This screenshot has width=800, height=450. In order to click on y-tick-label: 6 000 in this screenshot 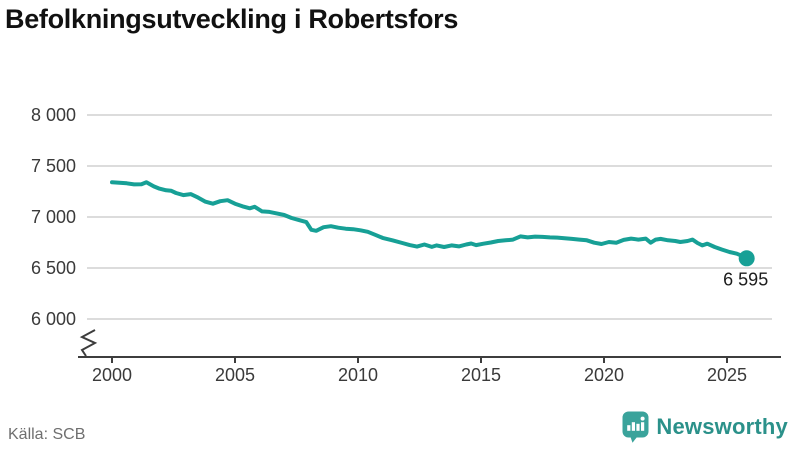, I will do `click(53, 319)`.